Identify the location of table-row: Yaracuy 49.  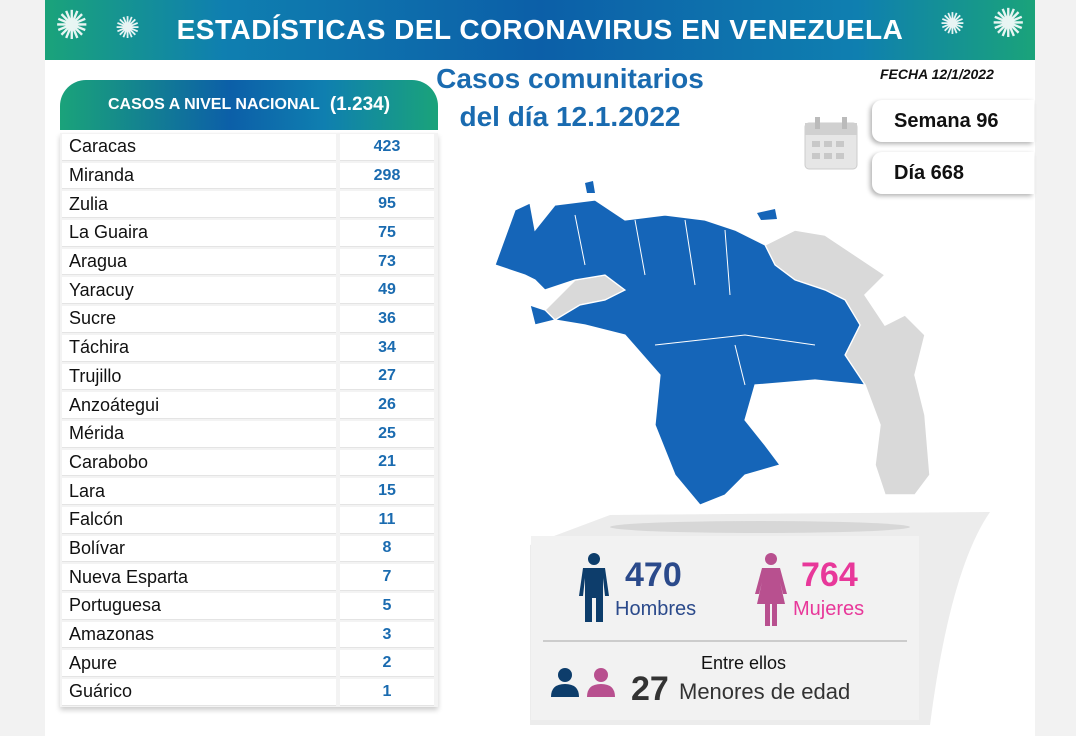
(249, 290).